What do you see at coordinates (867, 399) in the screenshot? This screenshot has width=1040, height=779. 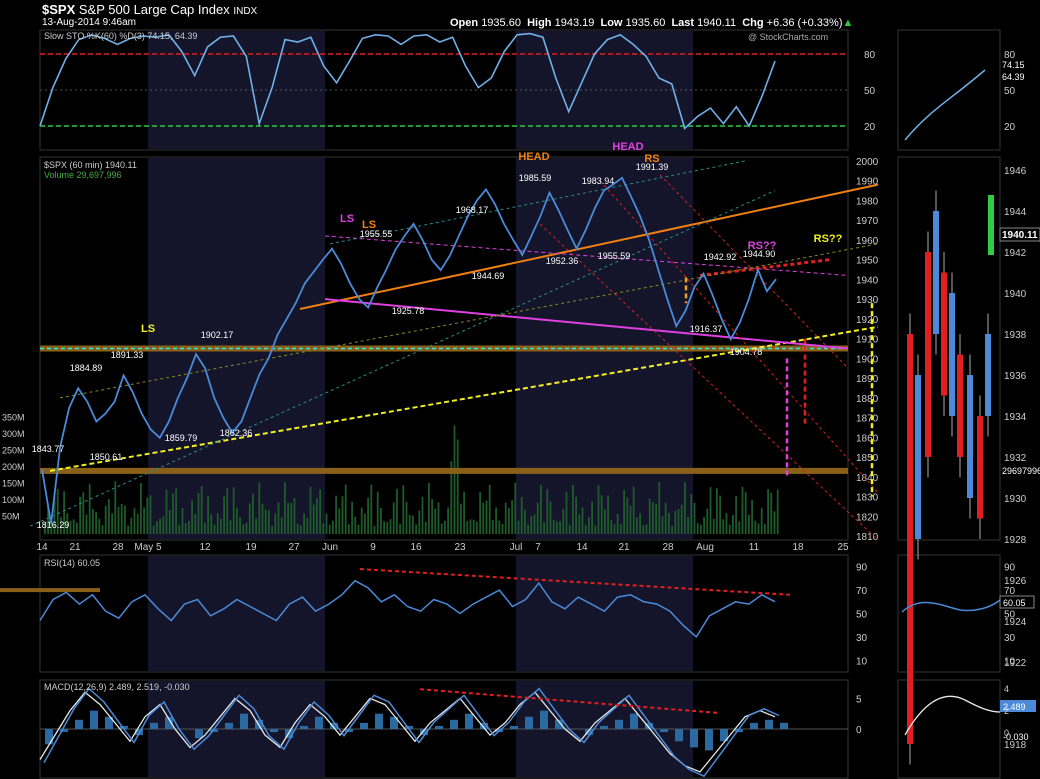 I see `price-ytick: 1880` at bounding box center [867, 399].